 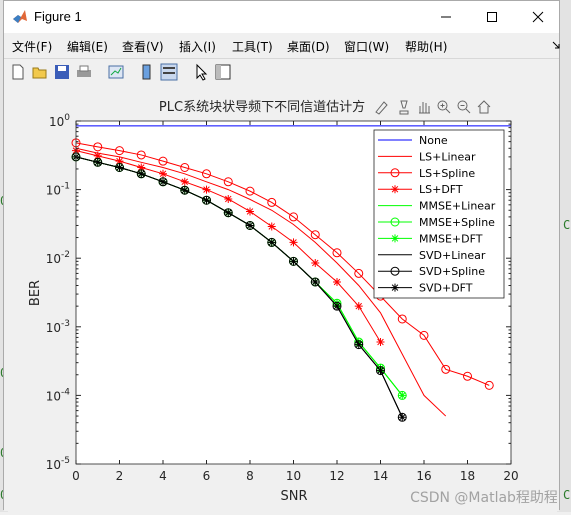 What do you see at coordinates (147, 72) in the screenshot?
I see `colorbar-icon` at bounding box center [147, 72].